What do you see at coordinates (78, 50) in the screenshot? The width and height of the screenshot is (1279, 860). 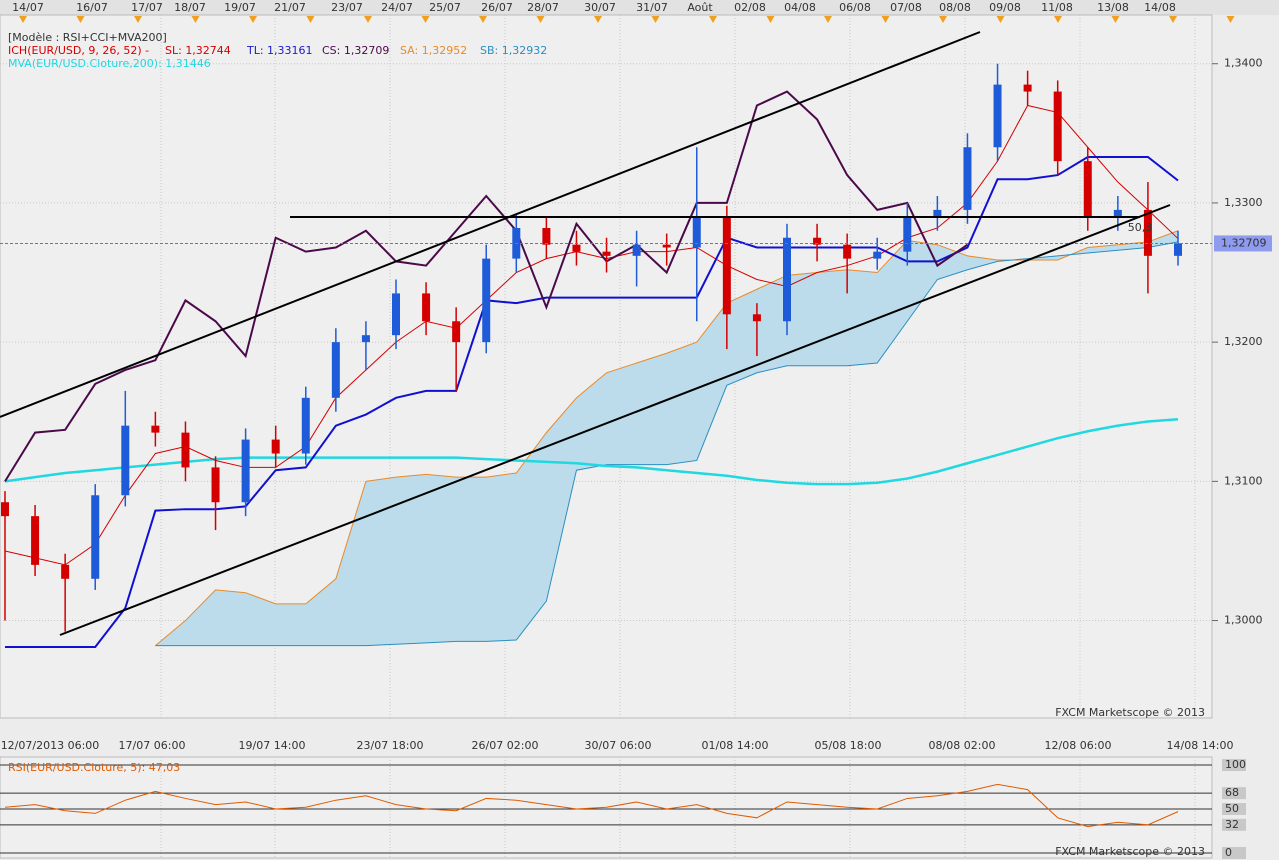 I see `legend-entry: ICH(EUR/USD, 9, 26, 52) -` at bounding box center [78, 50].